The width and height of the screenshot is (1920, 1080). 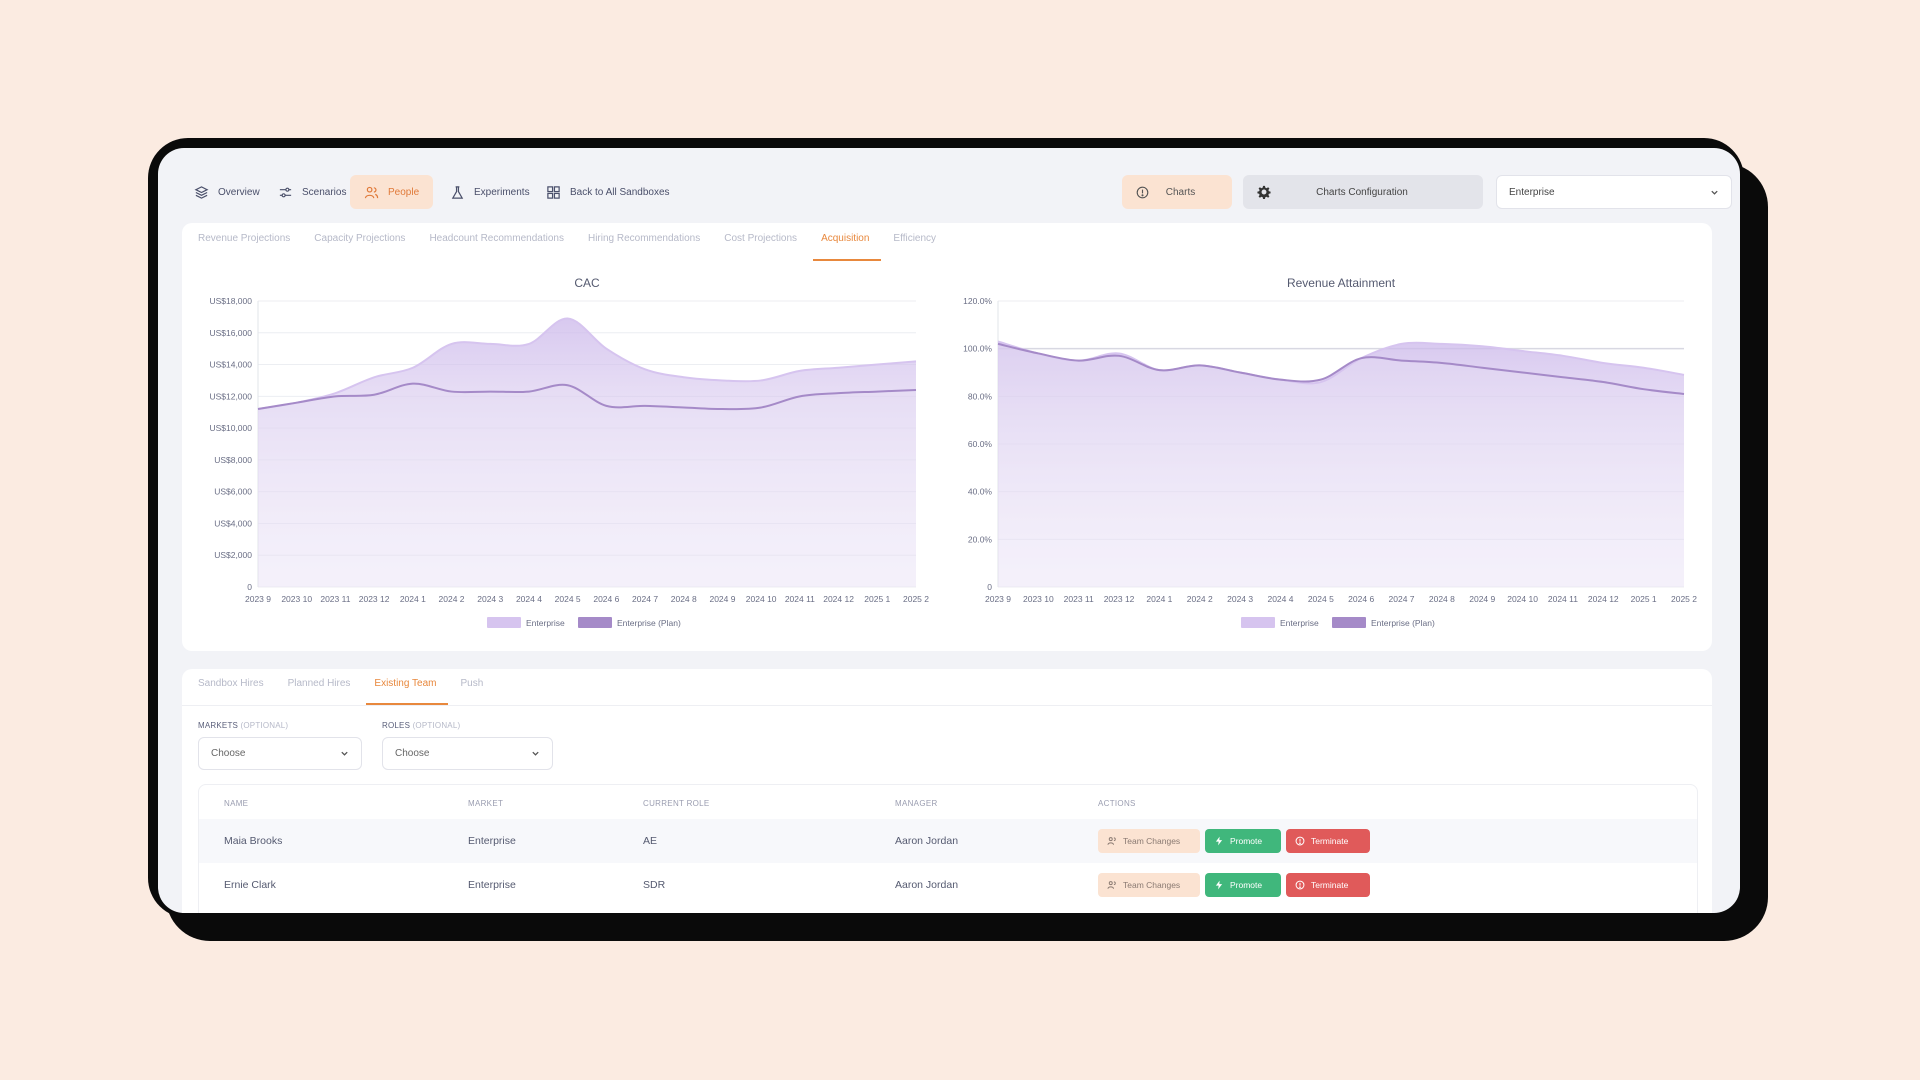 I want to click on y-tick-label: 20.0%, so click(x=980, y=539).